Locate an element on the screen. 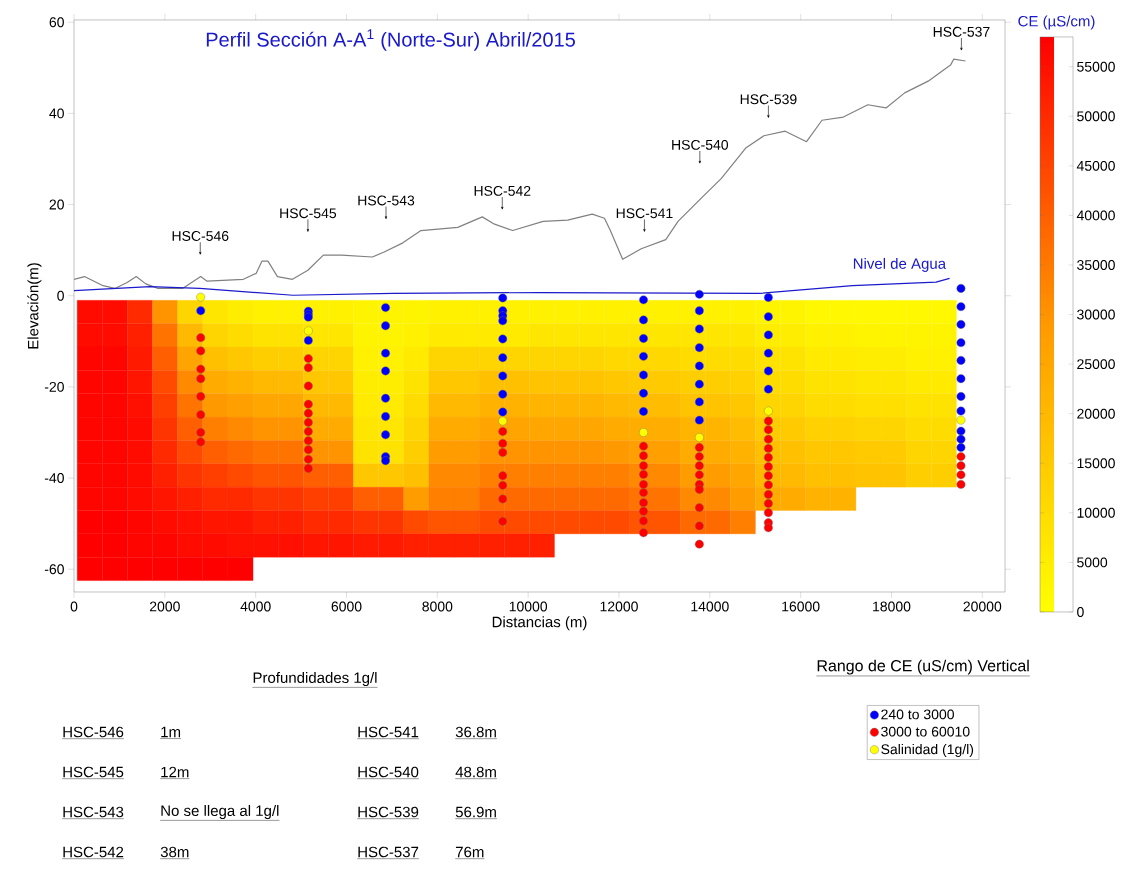 The image size is (1141, 877). color-bar-label: 55000 is located at coordinates (1096, 66).